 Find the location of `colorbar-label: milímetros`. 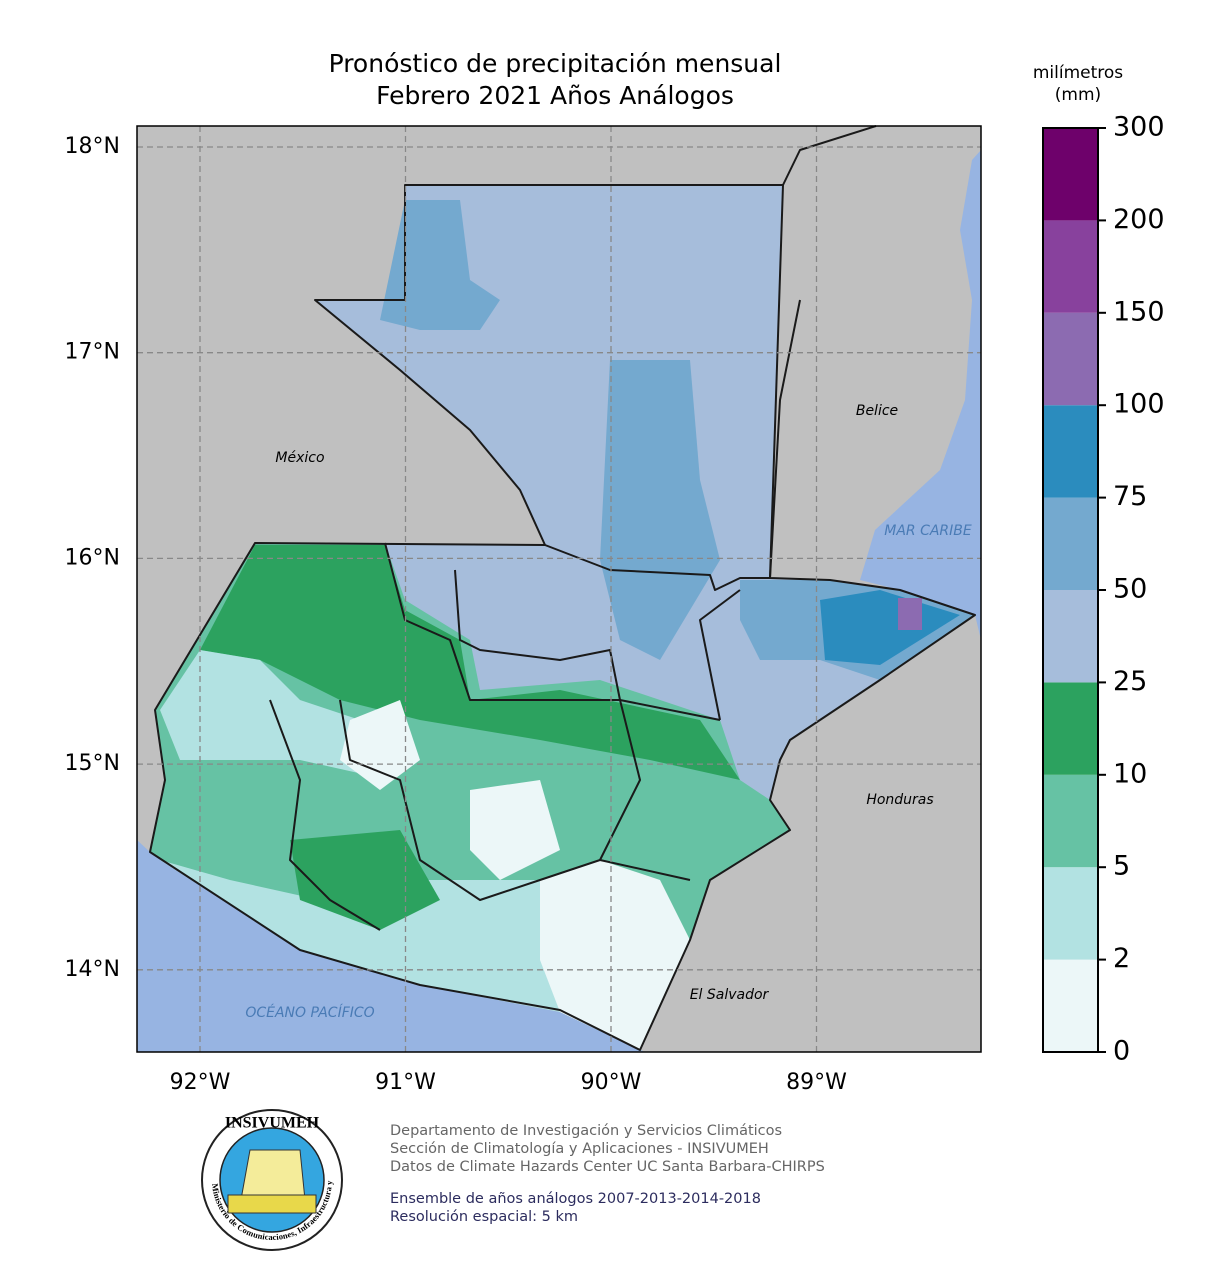

colorbar-label: milímetros is located at coordinates (1078, 73).